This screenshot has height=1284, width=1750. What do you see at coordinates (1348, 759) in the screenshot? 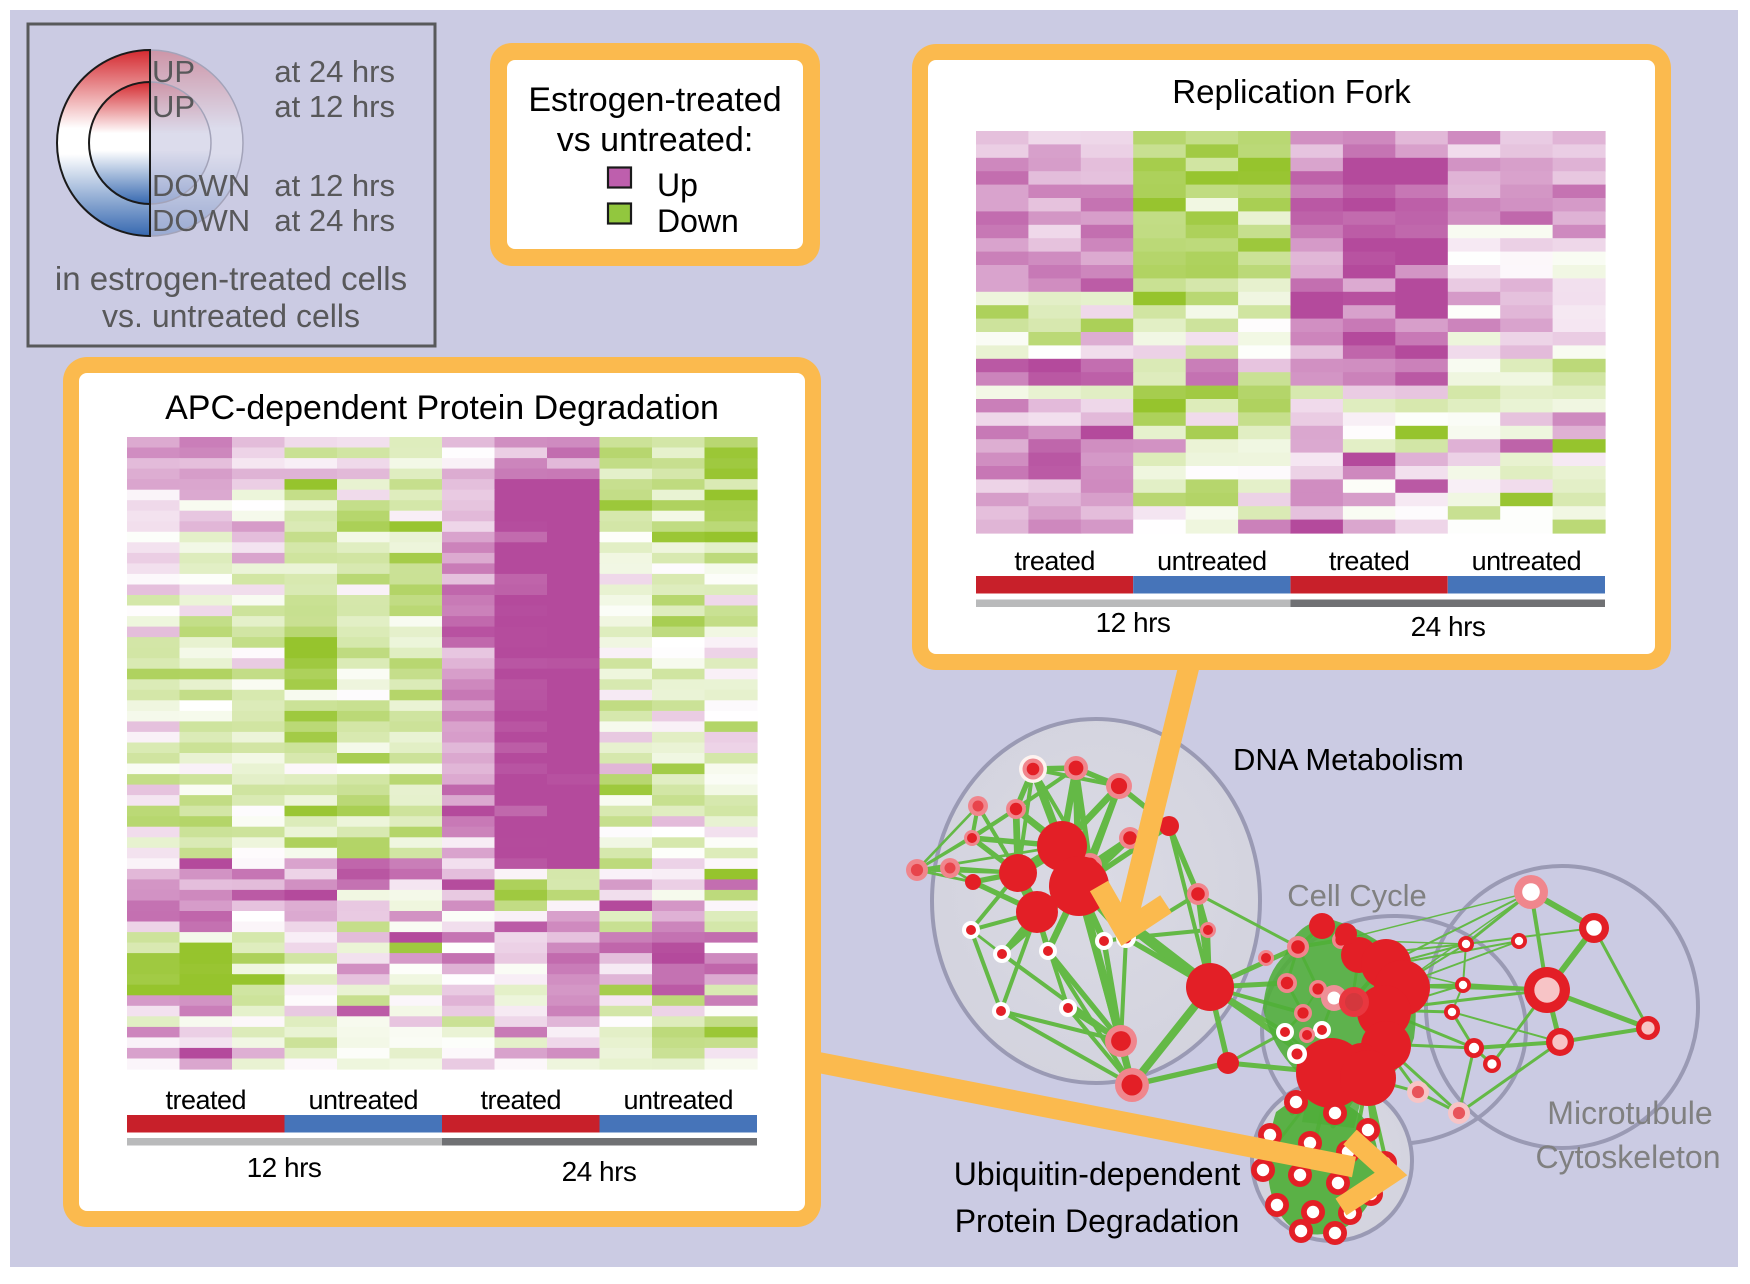
I see `svg-text: DNA Metabolism` at bounding box center [1348, 759].